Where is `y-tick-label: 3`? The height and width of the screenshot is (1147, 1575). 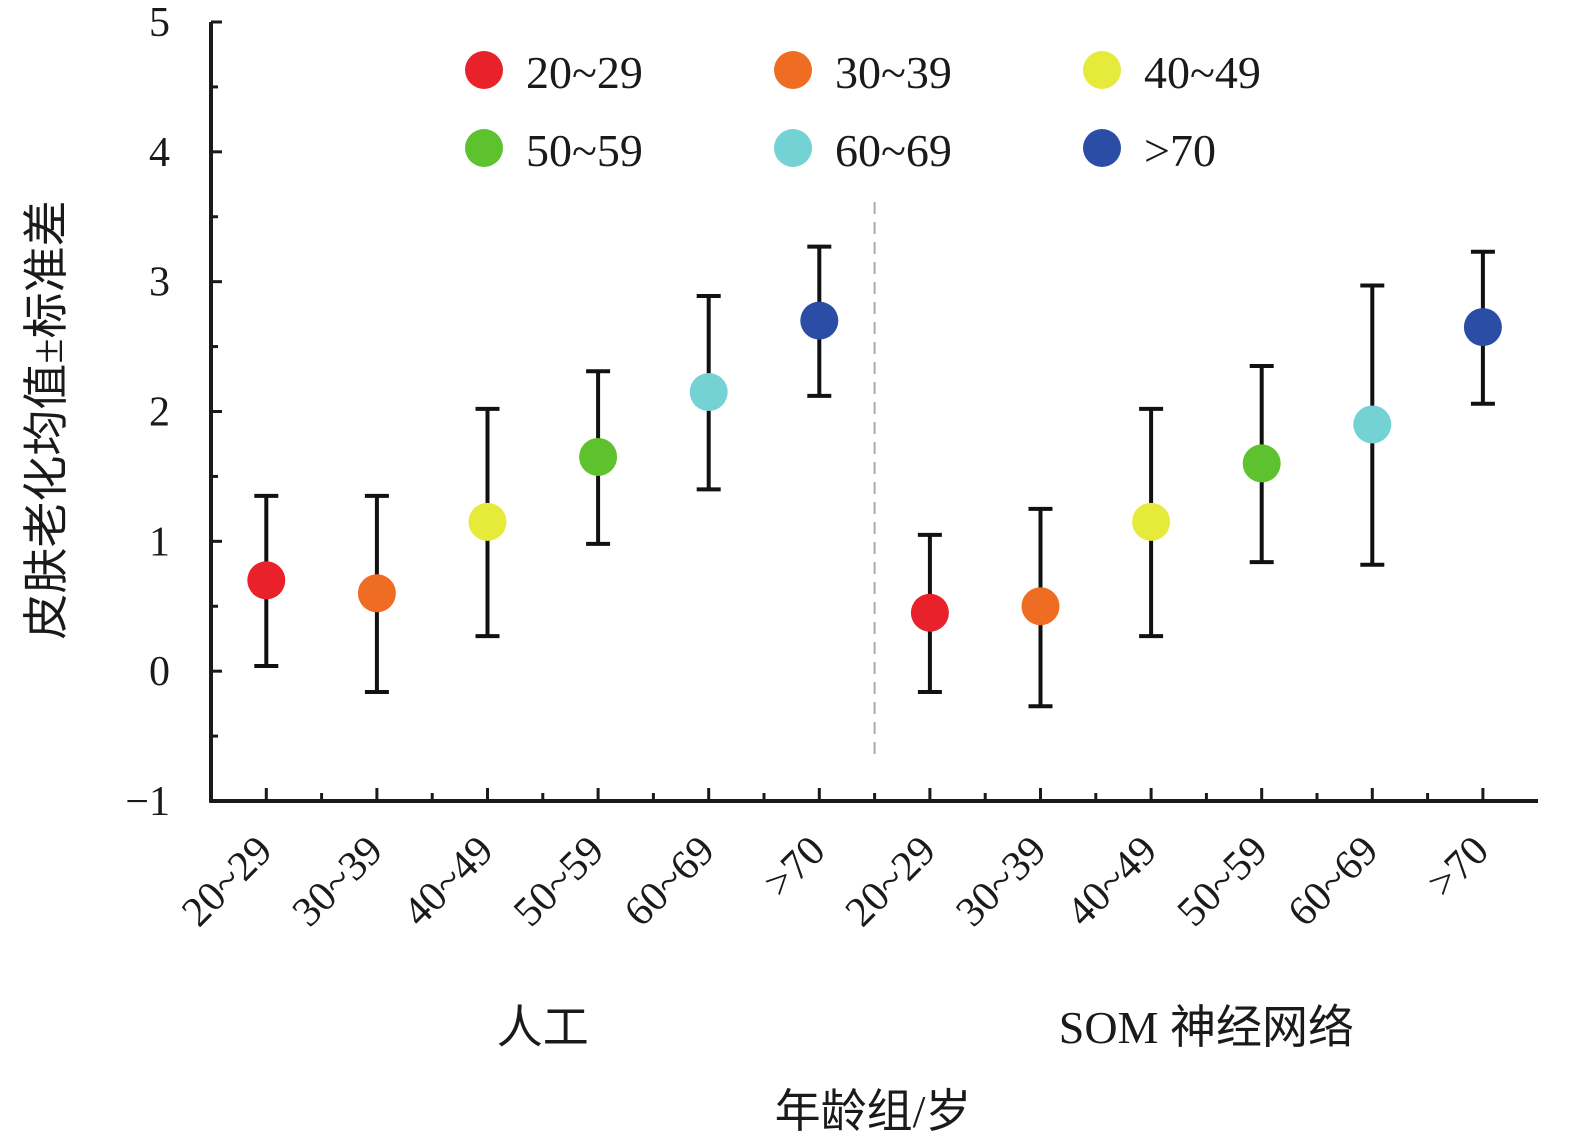 y-tick-label: 3 is located at coordinates (159, 283).